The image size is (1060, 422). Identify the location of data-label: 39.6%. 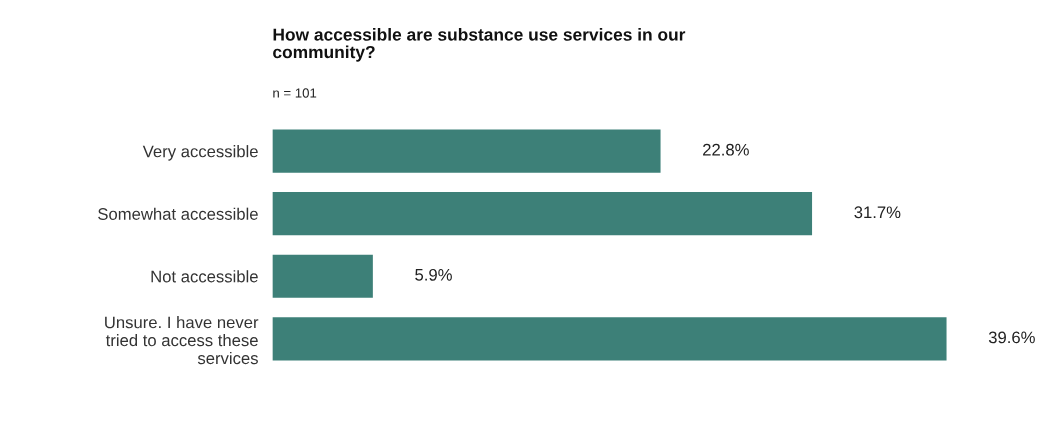
(1011, 337).